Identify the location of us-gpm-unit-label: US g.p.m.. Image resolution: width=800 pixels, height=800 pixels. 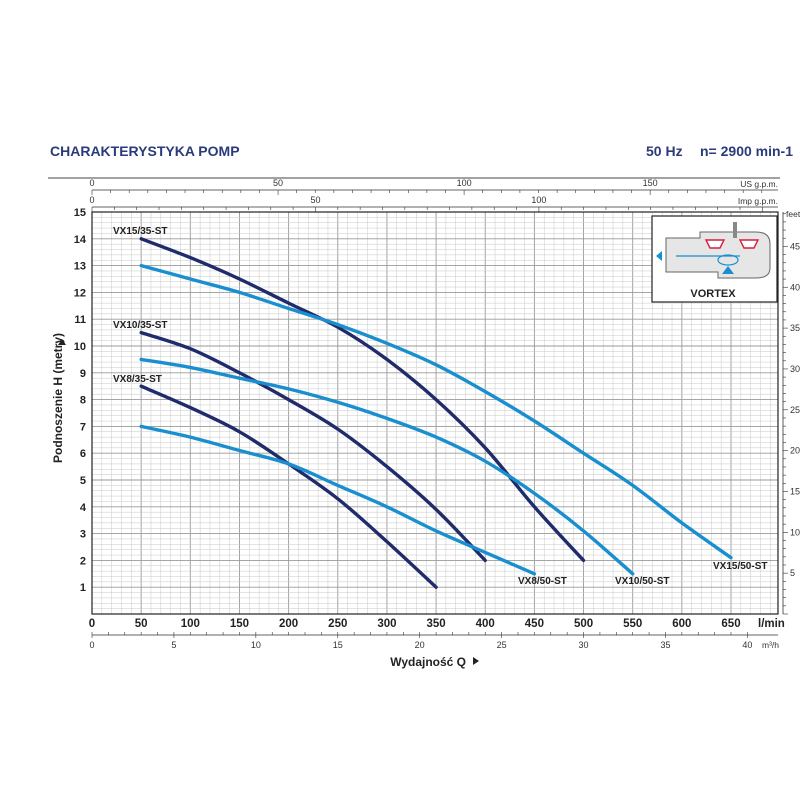
(759, 184).